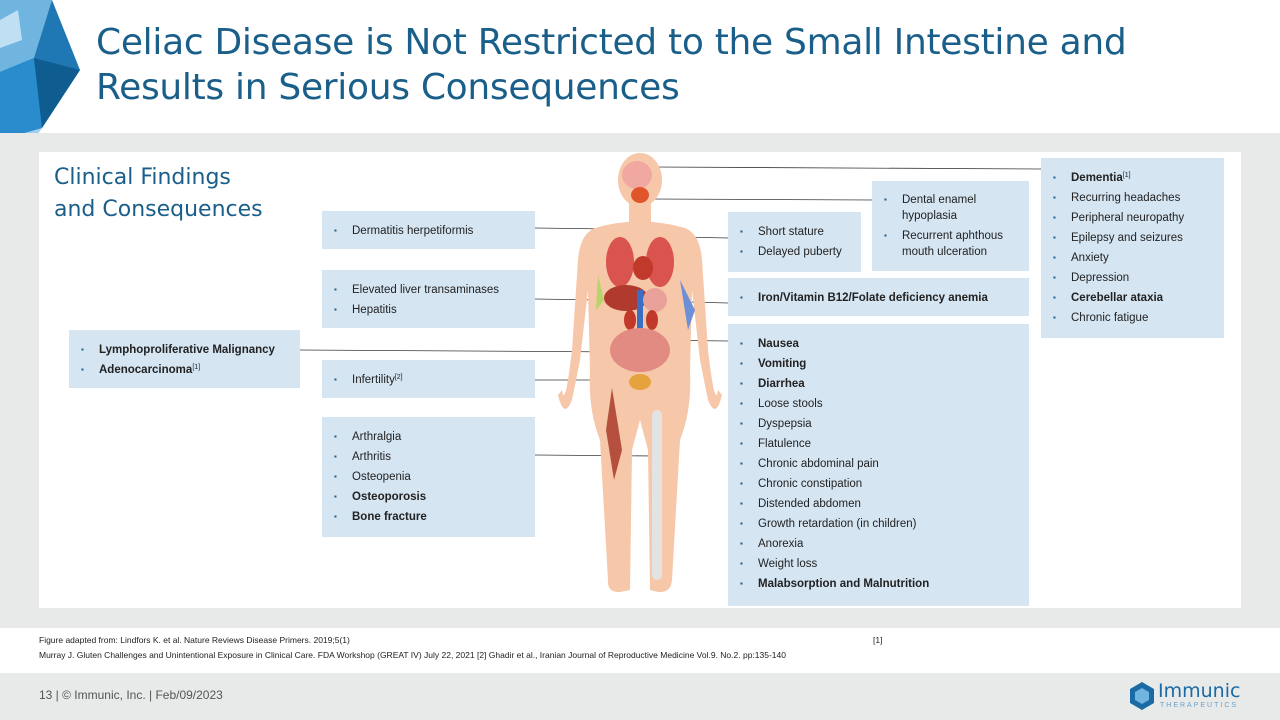 The height and width of the screenshot is (720, 1280). What do you see at coordinates (398, 377) in the screenshot?
I see `reference-marker: [2]` at bounding box center [398, 377].